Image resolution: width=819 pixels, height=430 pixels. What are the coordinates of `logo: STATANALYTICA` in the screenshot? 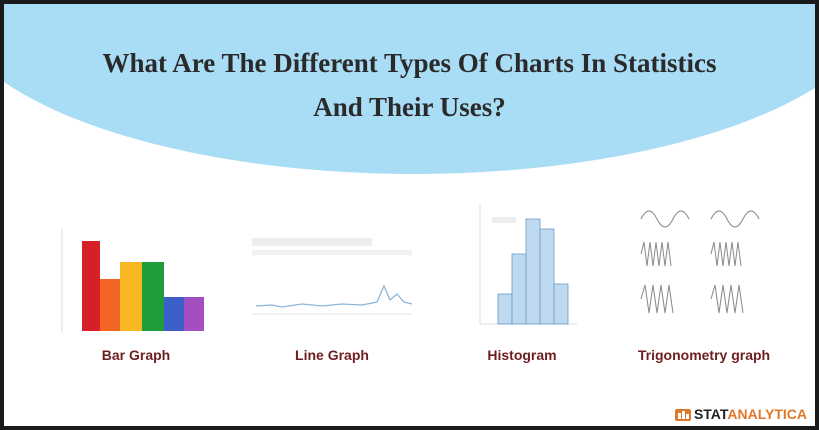 It's located at (740, 414).